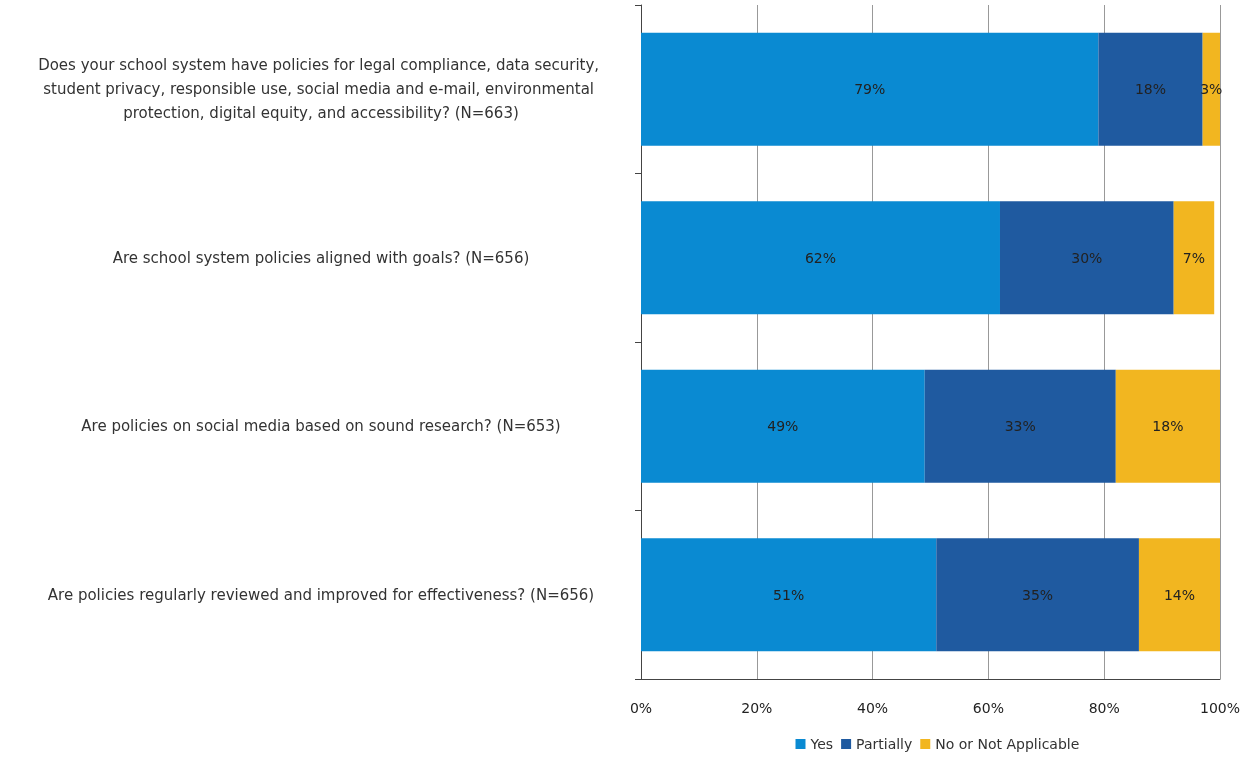 The image size is (1250, 761). What do you see at coordinates (321, 89) in the screenshot?
I see `y-tick-label: Does your school system have policies for legal compliance, data security, student privacy, responsible use, social media and e-mail, environmental protection, digital equity, and accessibility? (N=663)` at bounding box center [321, 89].